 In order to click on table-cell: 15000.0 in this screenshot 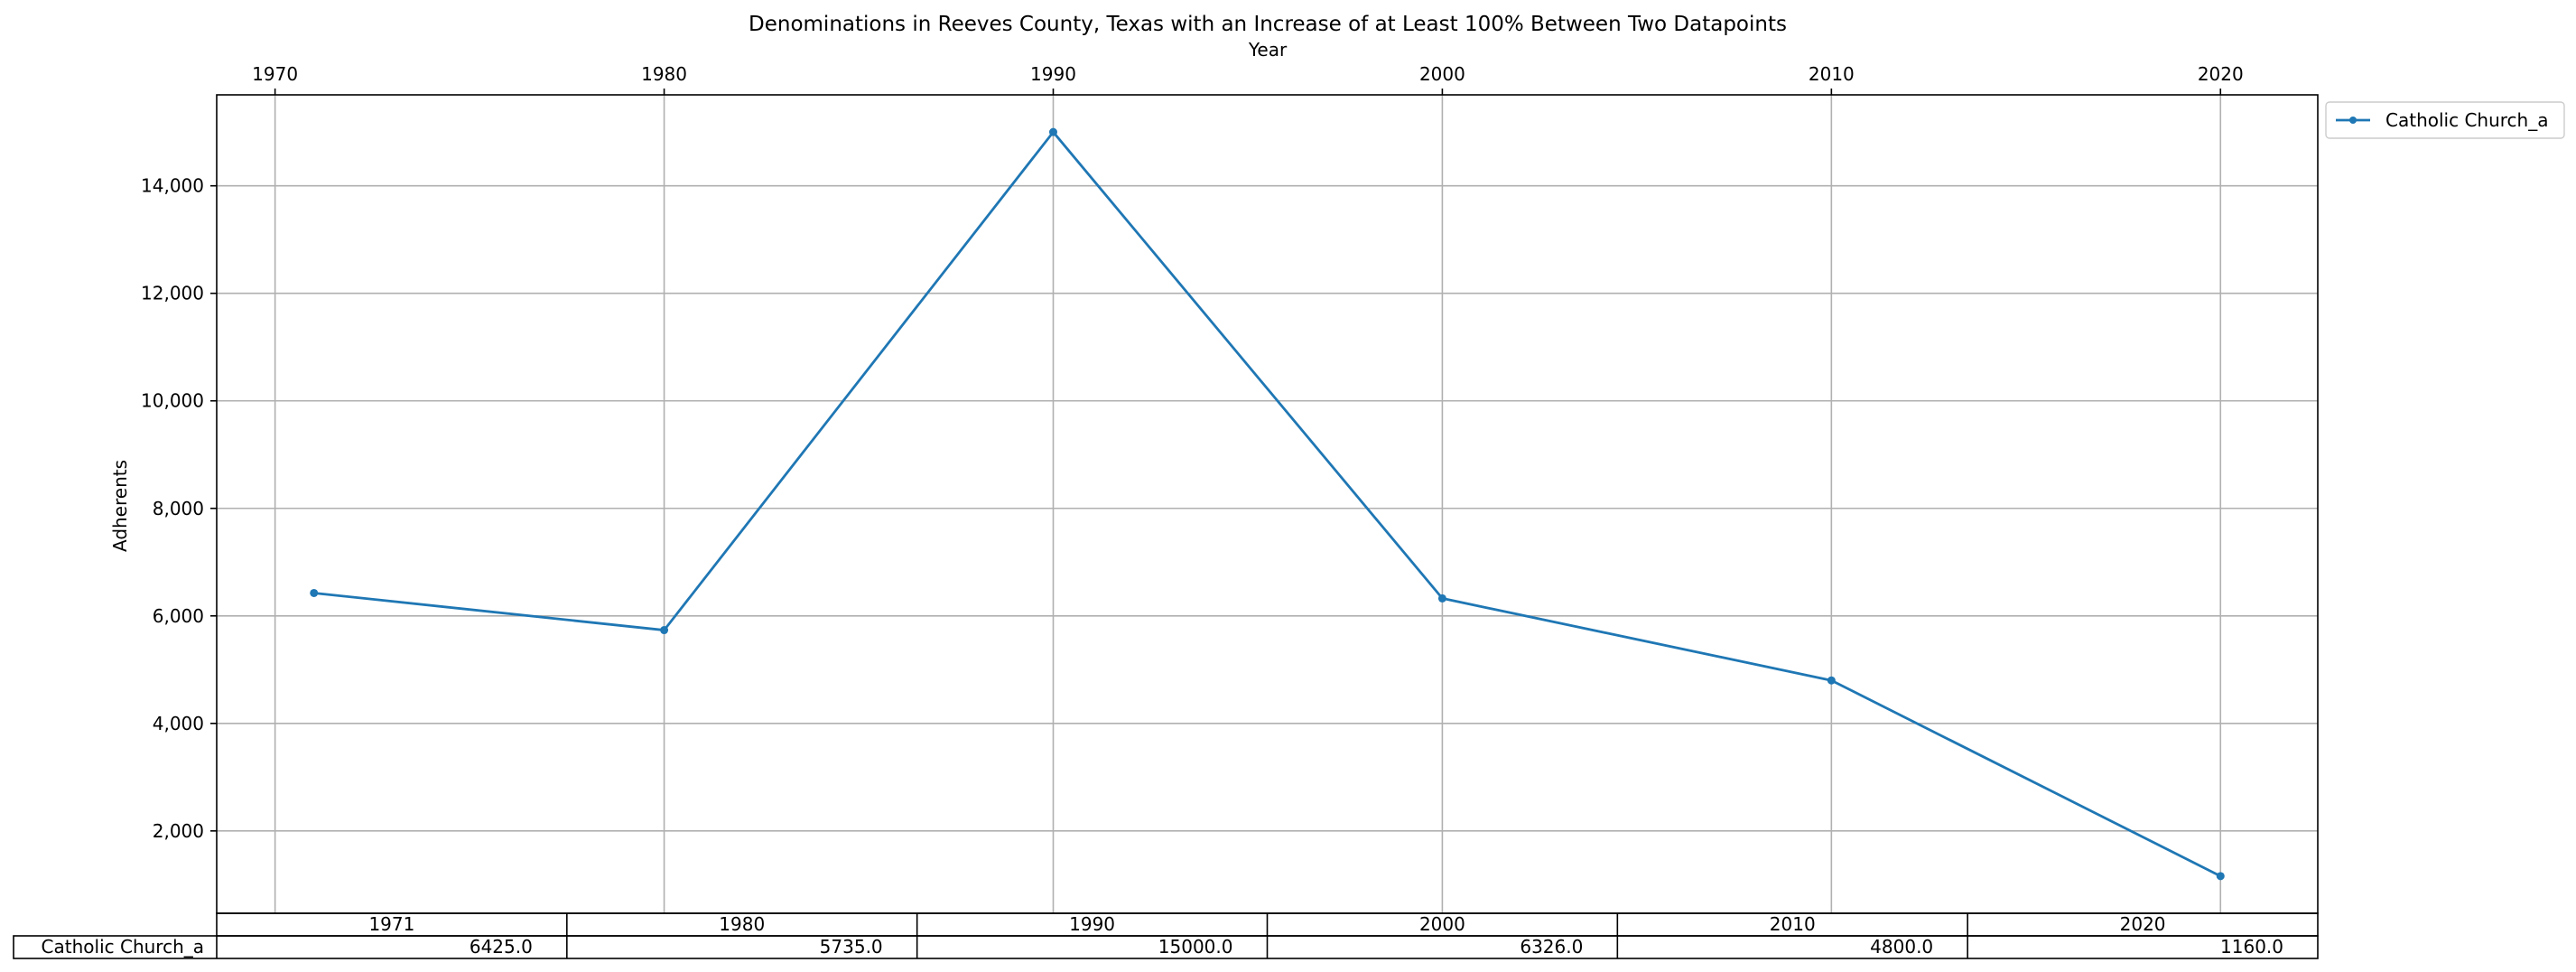, I will do `click(1195, 947)`.